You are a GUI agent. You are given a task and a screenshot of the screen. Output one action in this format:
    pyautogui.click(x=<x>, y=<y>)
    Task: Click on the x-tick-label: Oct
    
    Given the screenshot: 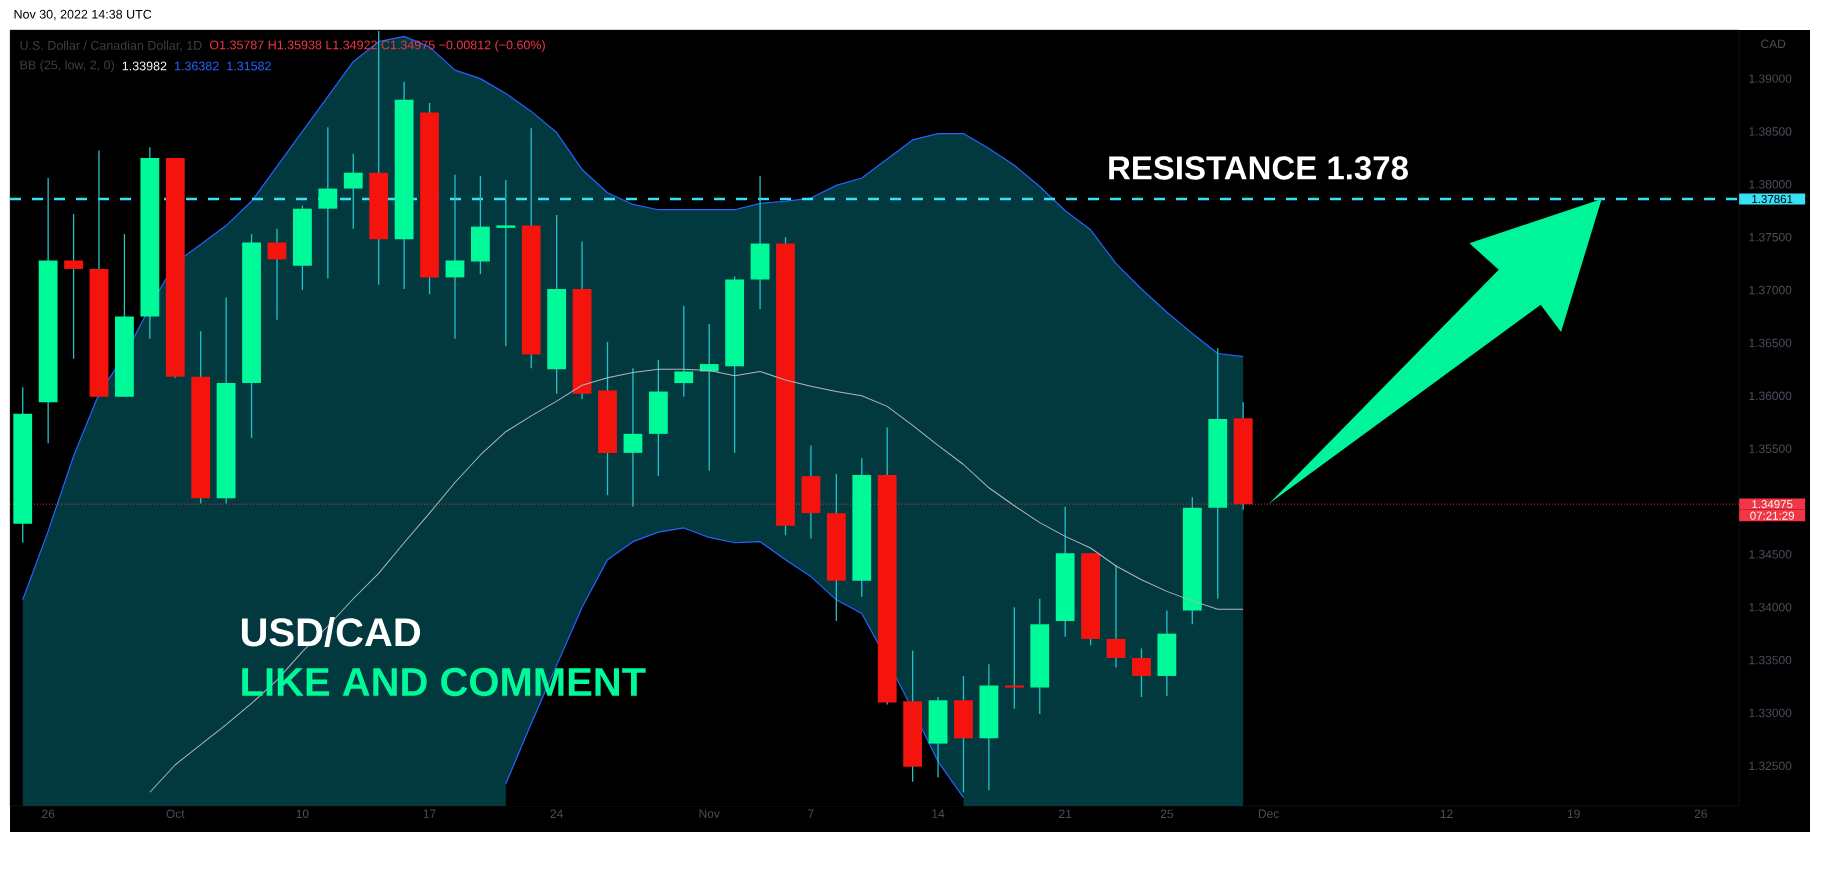 What is the action you would take?
    pyautogui.click(x=175, y=814)
    